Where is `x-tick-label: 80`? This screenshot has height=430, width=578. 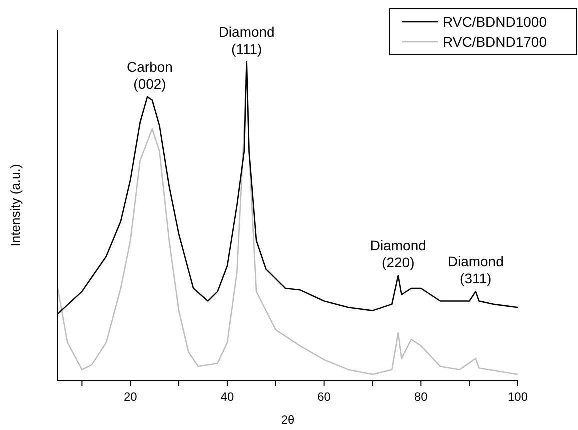 x-tick-label: 80 is located at coordinates (421, 397).